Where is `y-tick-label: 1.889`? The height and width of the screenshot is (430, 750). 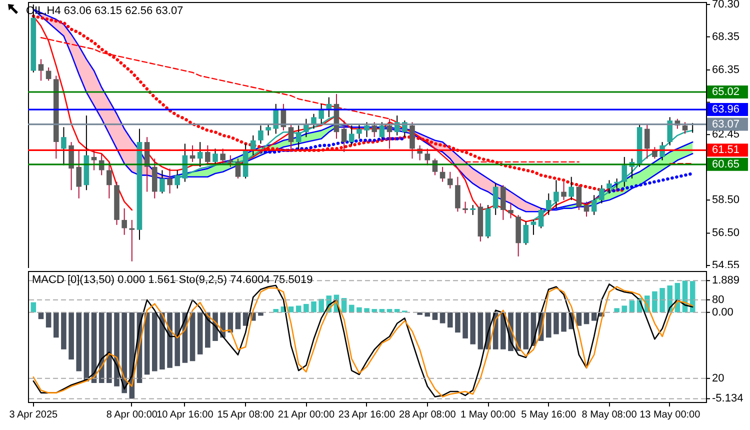 y-tick-label: 1.889 is located at coordinates (726, 280).